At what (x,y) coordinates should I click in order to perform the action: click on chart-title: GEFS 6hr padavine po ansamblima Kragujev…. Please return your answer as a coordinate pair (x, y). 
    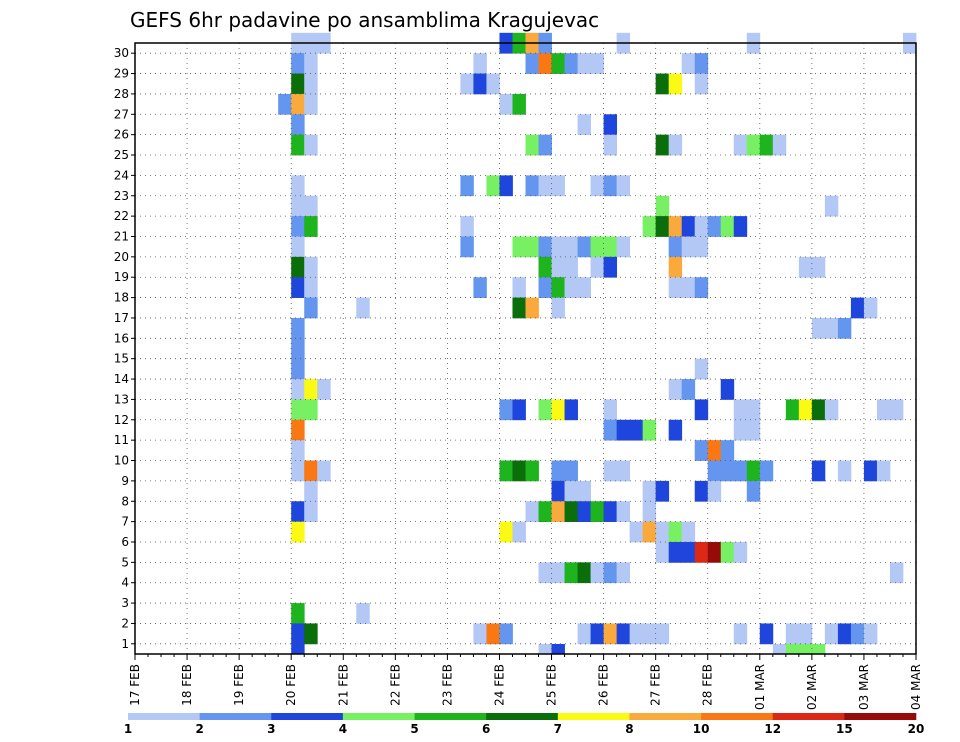
    Looking at the image, I should click on (364, 20).